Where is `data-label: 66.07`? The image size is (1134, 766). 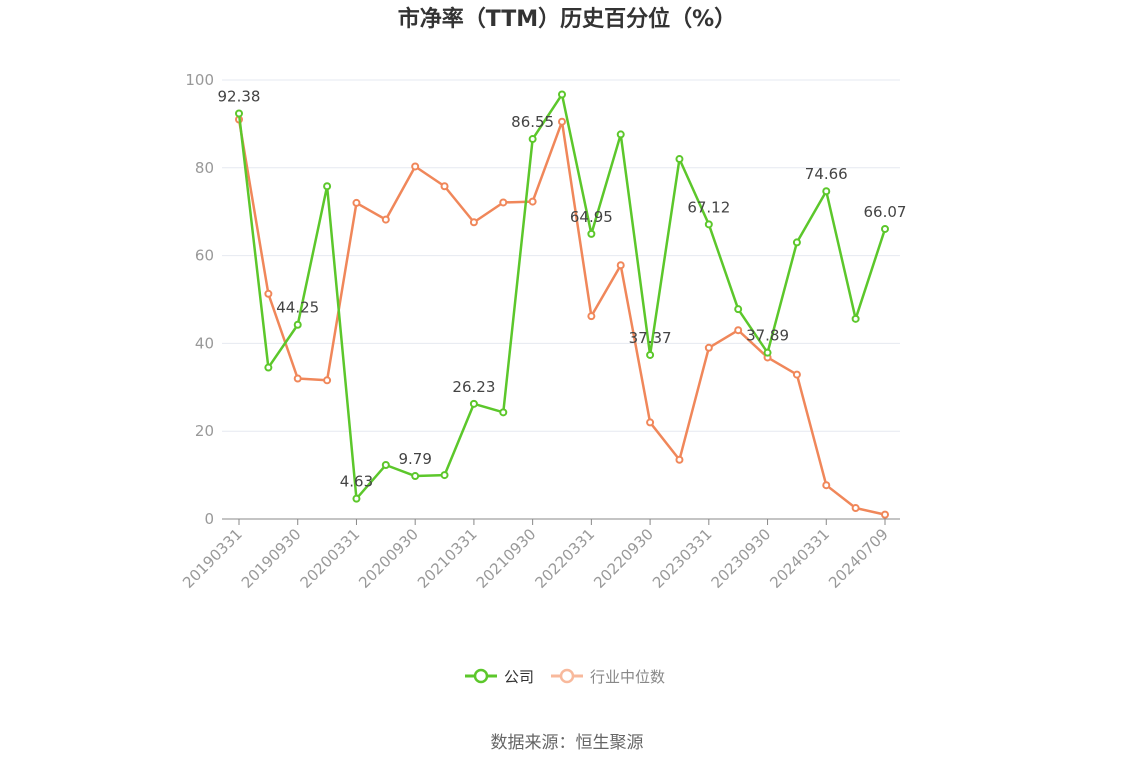
data-label: 66.07 is located at coordinates (885, 212).